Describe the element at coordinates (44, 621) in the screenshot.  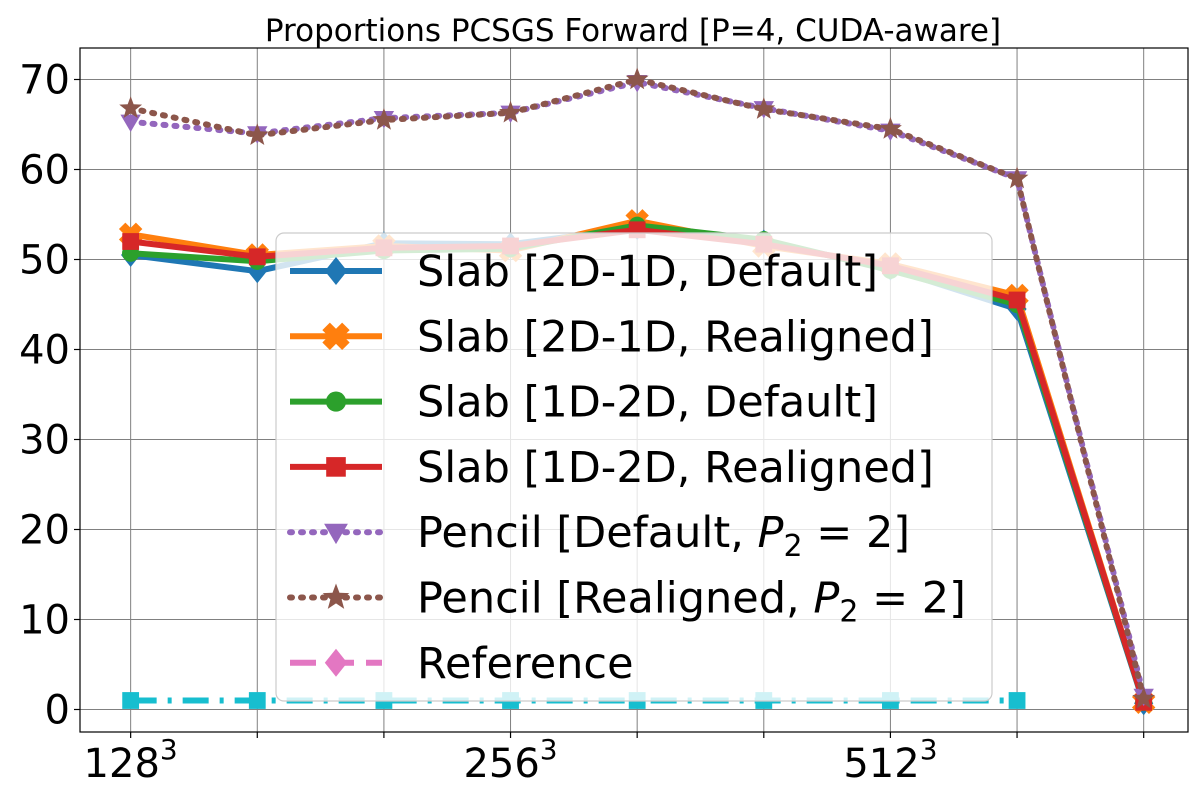
I see `y-tick-label: 10` at that location.